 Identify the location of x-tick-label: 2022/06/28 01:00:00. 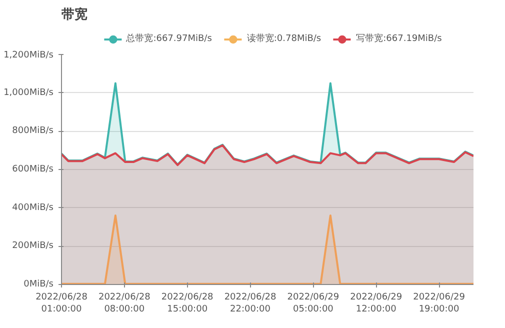
(62, 303).